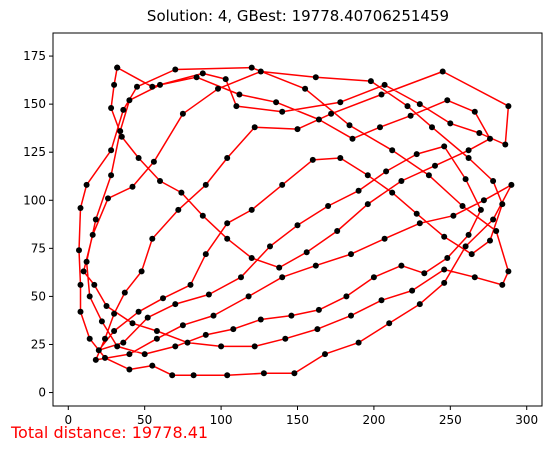  I want to click on total-distance-label: Total distance: 19778.41, so click(109, 432).